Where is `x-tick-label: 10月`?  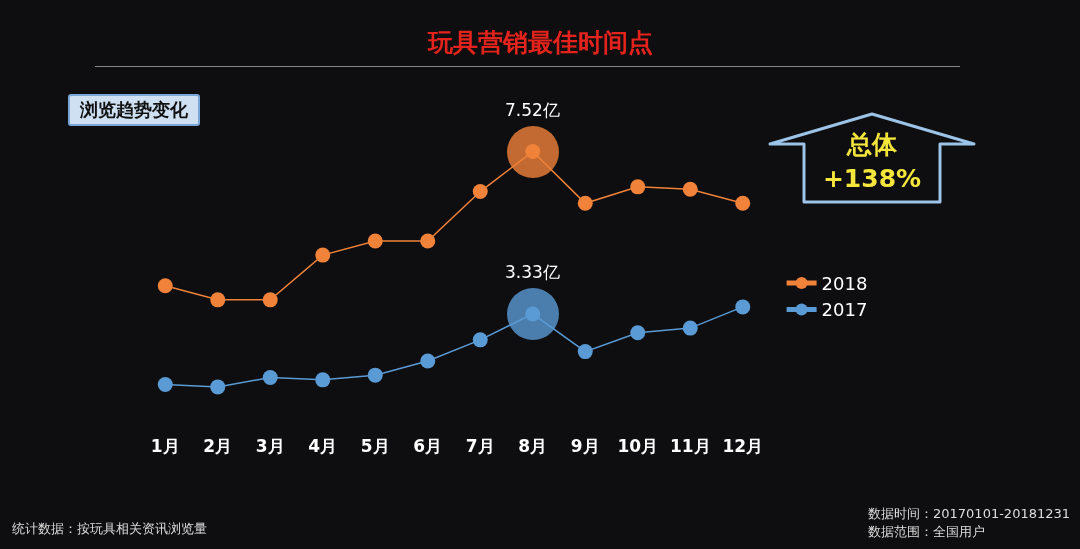
x-tick-label: 10月 is located at coordinates (638, 446).